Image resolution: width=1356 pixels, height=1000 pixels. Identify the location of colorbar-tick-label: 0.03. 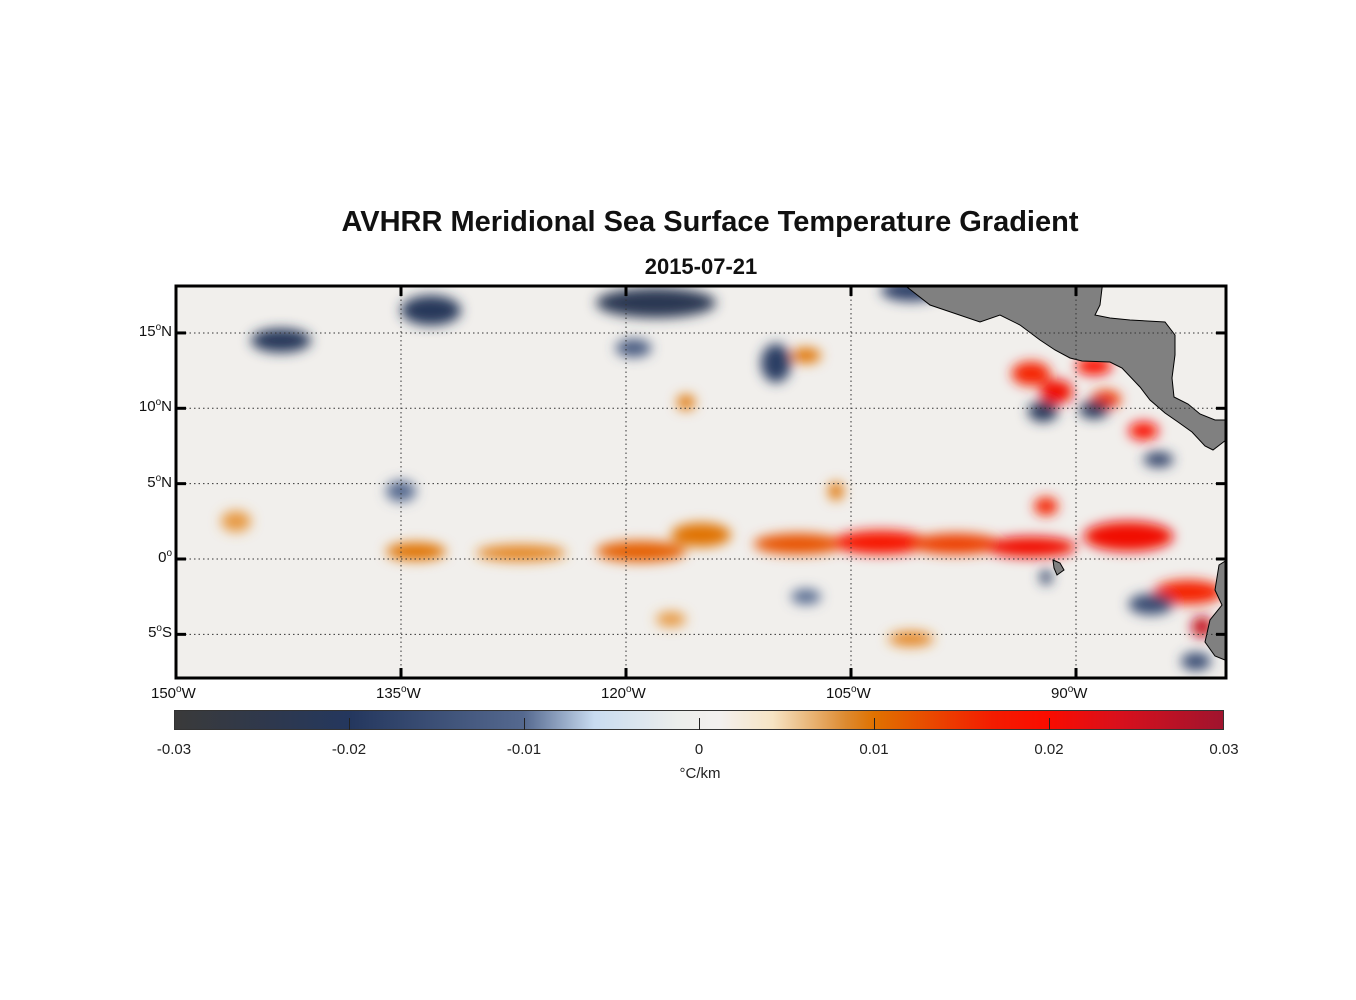
(1224, 749).